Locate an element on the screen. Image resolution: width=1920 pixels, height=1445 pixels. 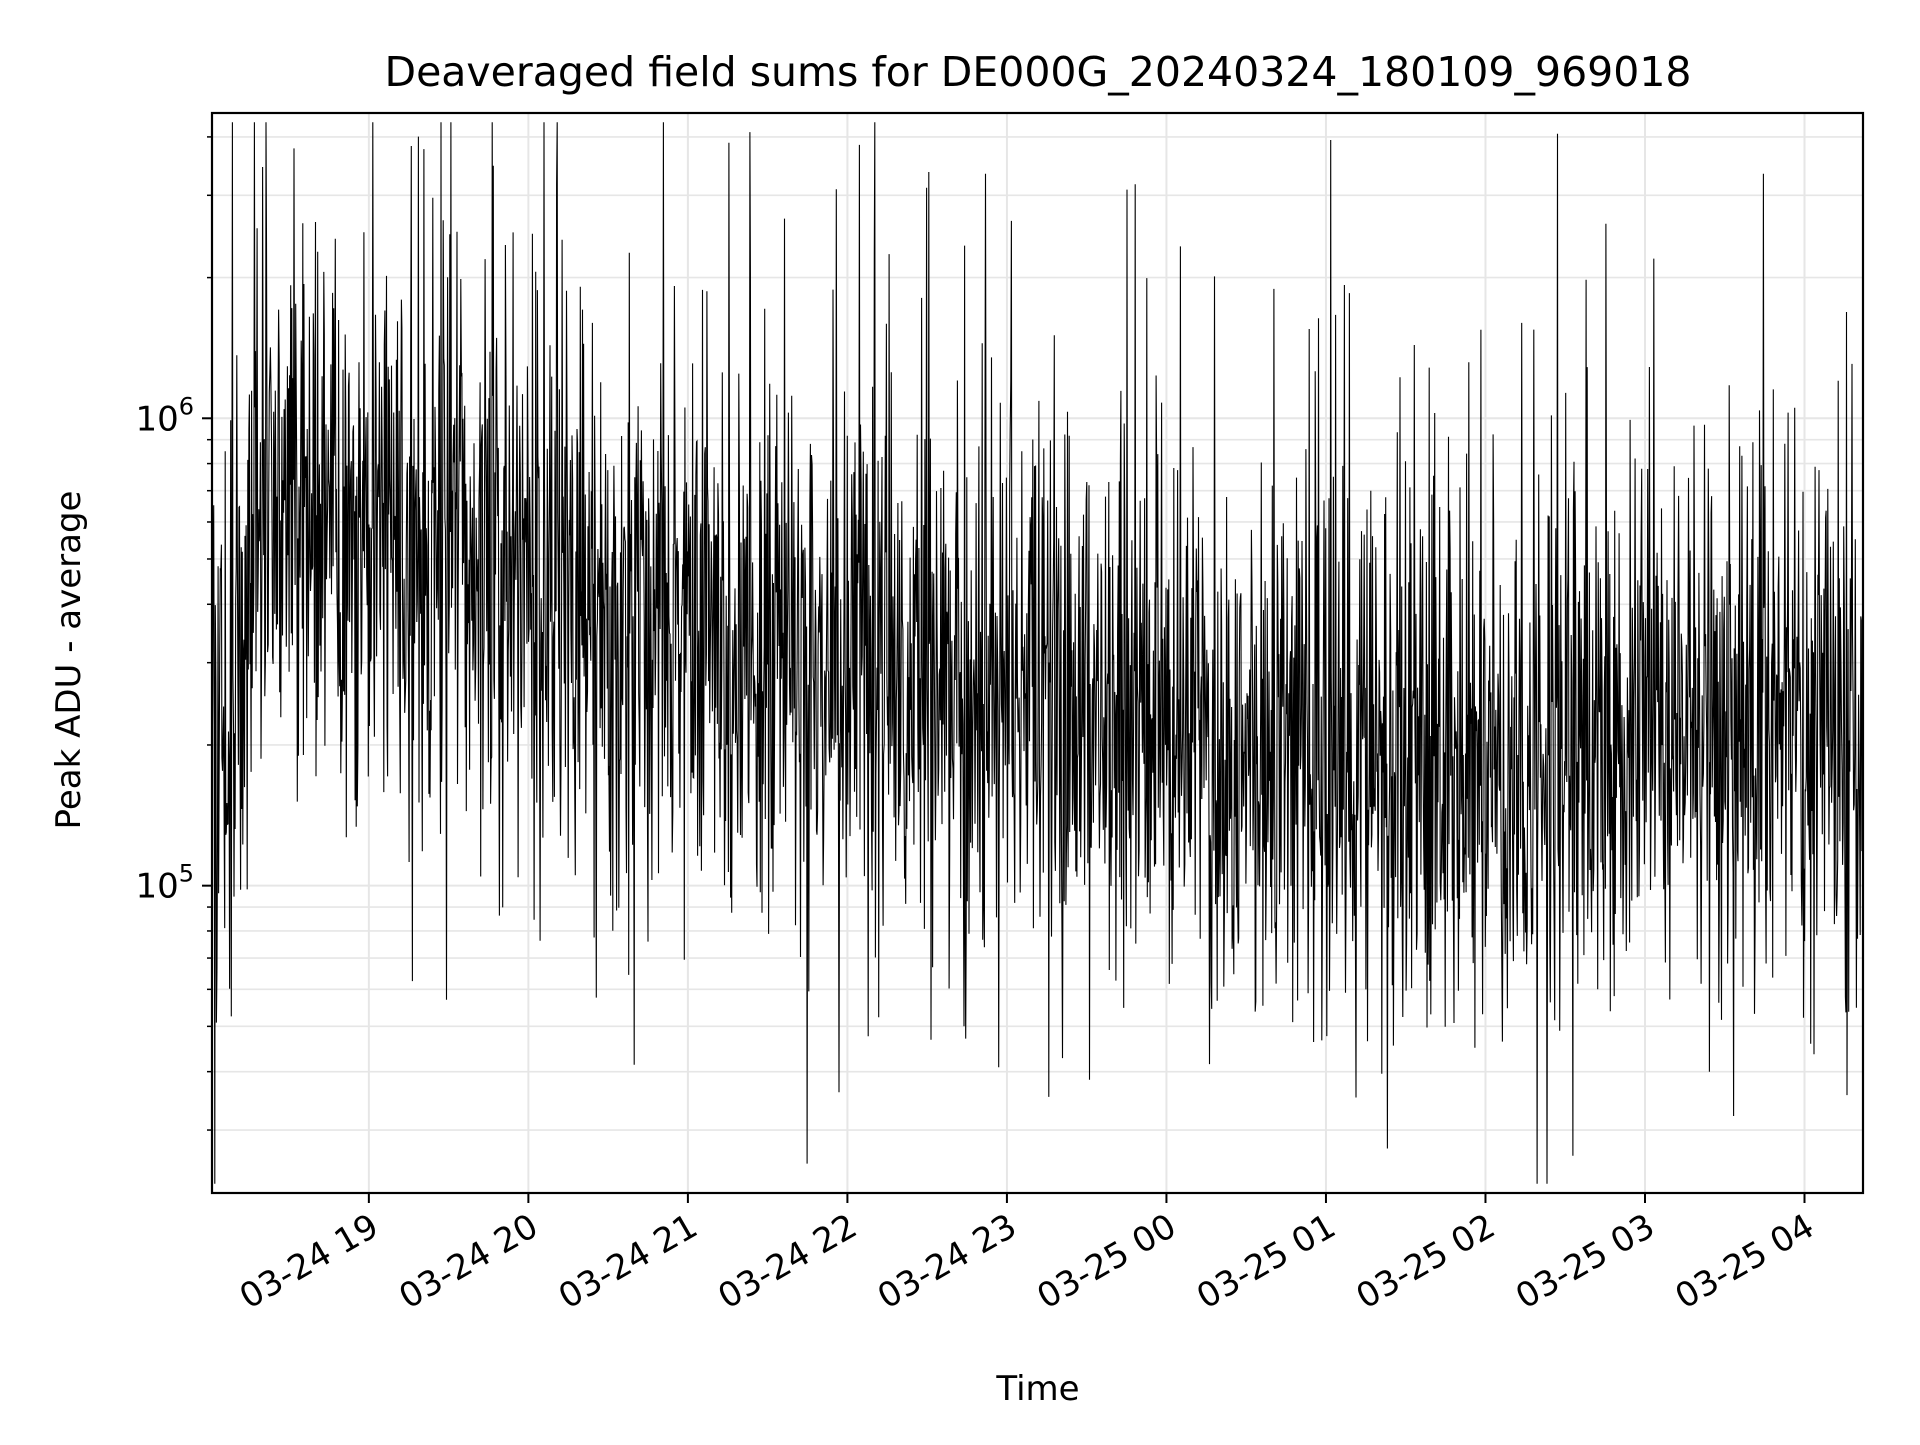
y-tick-label: 10⁶ is located at coordinates (164, 415).